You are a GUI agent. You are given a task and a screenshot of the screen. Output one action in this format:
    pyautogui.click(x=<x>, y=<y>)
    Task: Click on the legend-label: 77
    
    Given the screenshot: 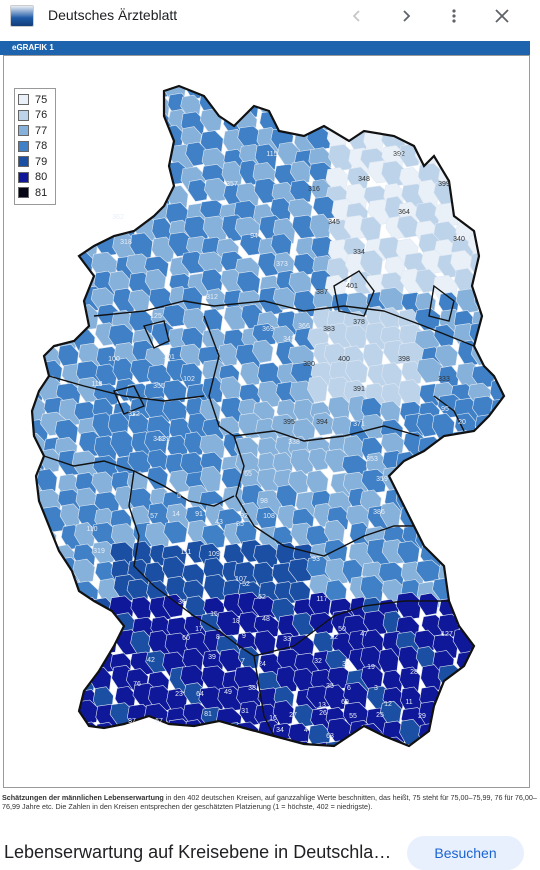 What is the action you would take?
    pyautogui.click(x=41, y=130)
    